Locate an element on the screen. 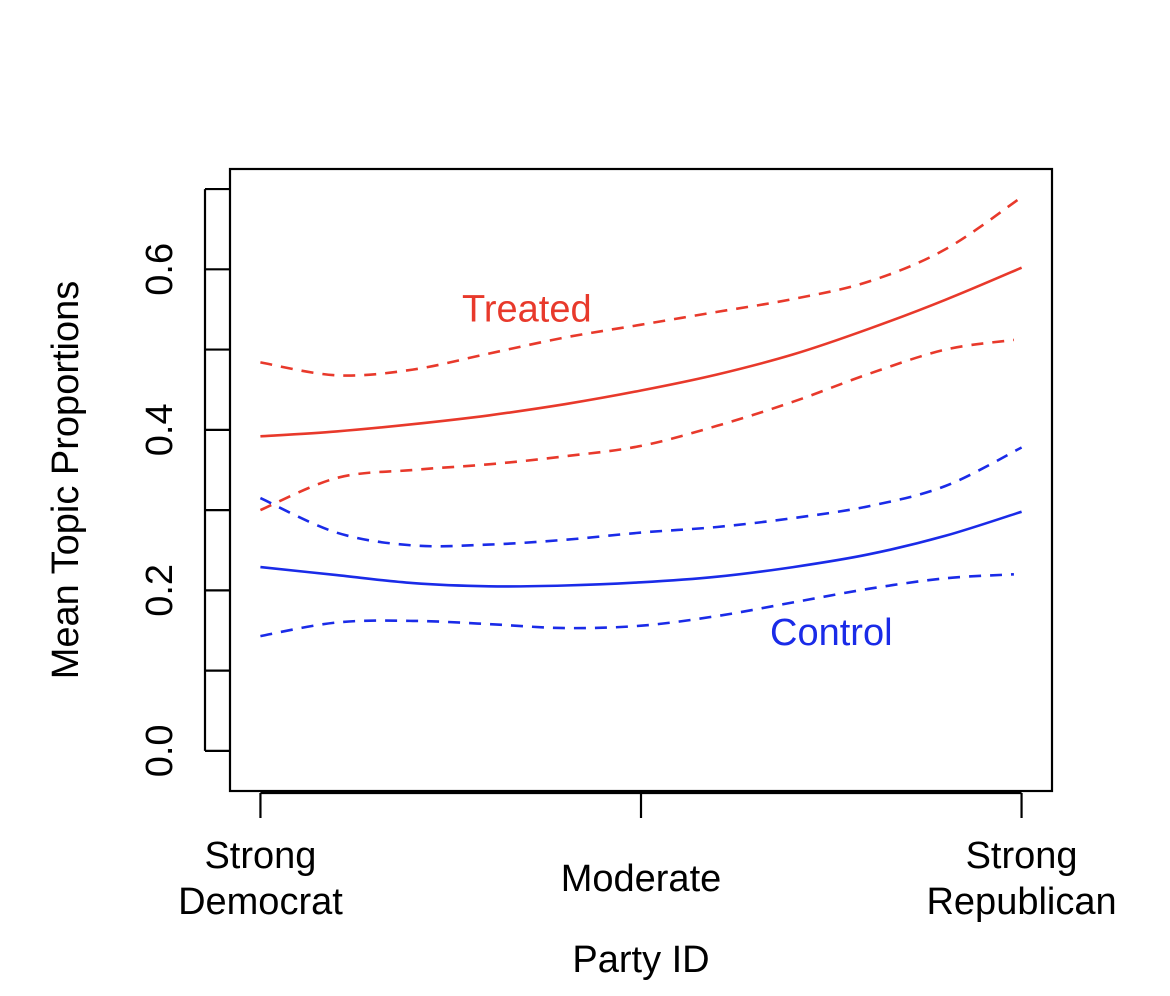  y-axis-title: Mean Topic Proportions is located at coordinates (66, 480).